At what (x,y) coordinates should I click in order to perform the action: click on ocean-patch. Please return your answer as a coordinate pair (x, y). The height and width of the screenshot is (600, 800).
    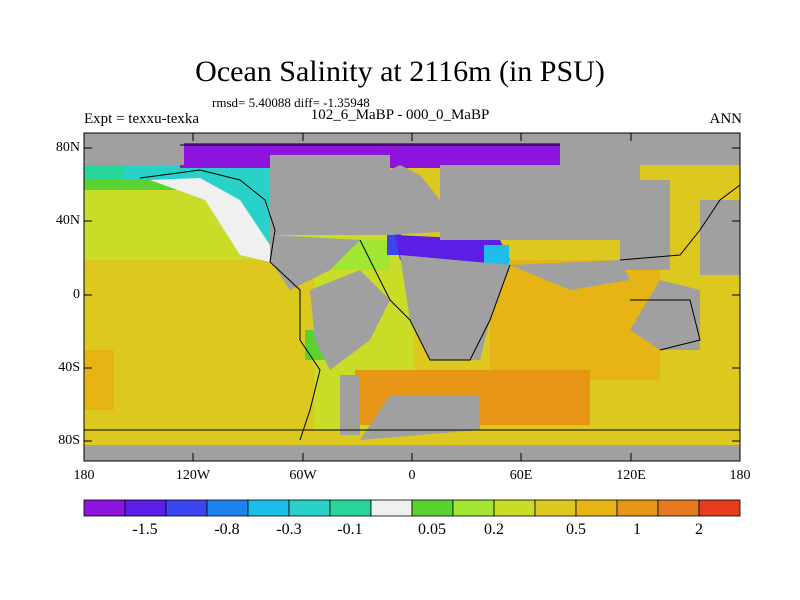
    Looking at the image, I should click on (99, 380).